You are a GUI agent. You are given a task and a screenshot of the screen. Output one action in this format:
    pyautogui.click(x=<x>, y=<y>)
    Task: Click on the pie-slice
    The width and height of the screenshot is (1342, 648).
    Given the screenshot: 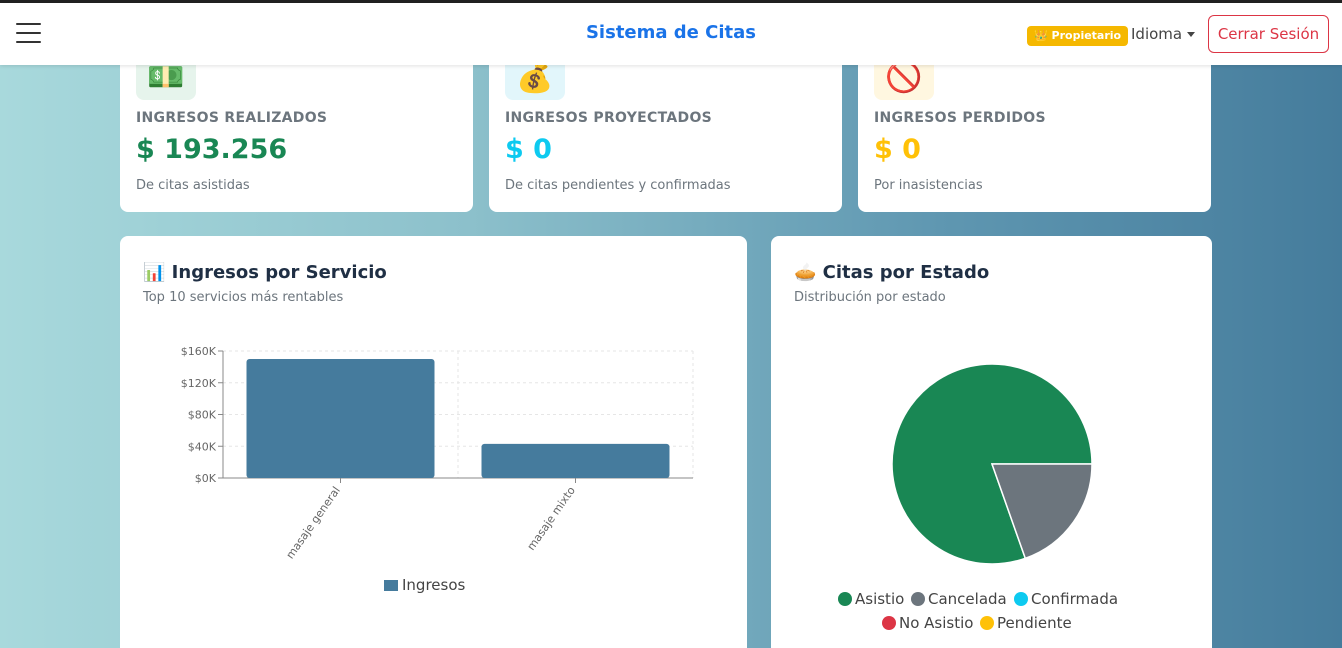 What is the action you would take?
    pyautogui.click(x=1041, y=511)
    